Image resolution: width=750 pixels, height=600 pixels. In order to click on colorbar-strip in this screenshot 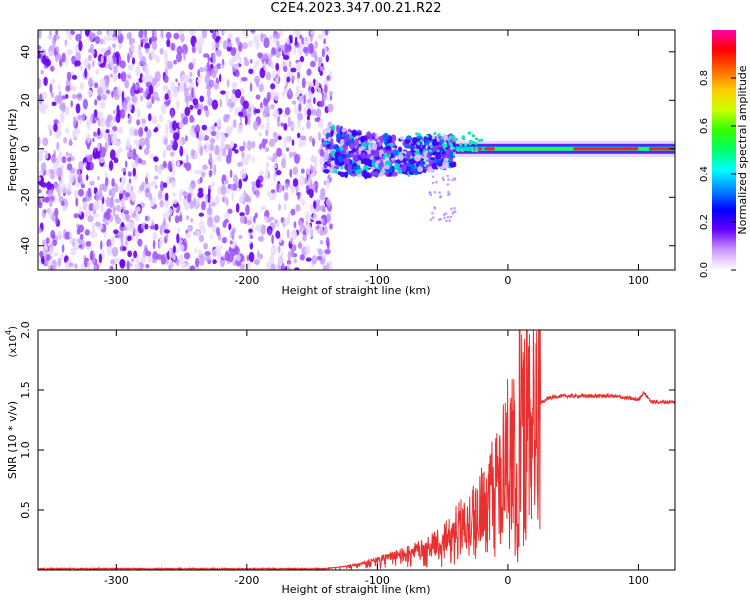, I will do `click(724, 150)`.